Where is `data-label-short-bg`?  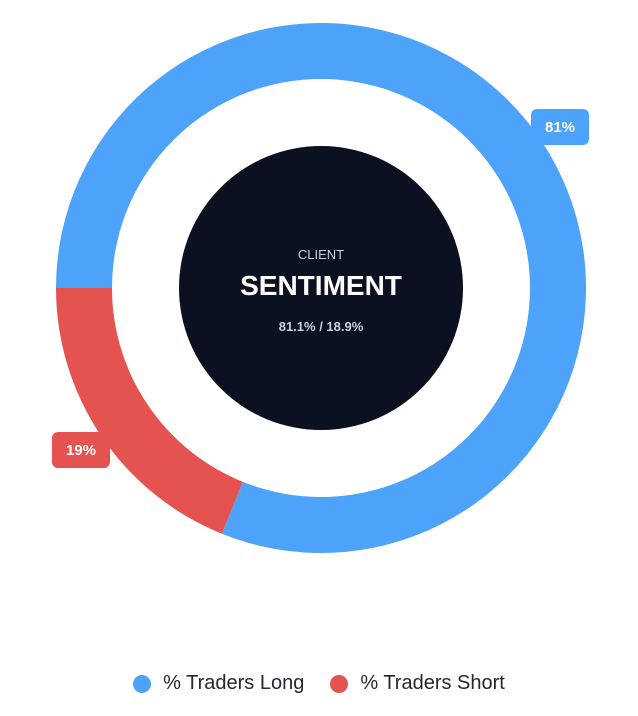 data-label-short-bg is located at coordinates (81, 450).